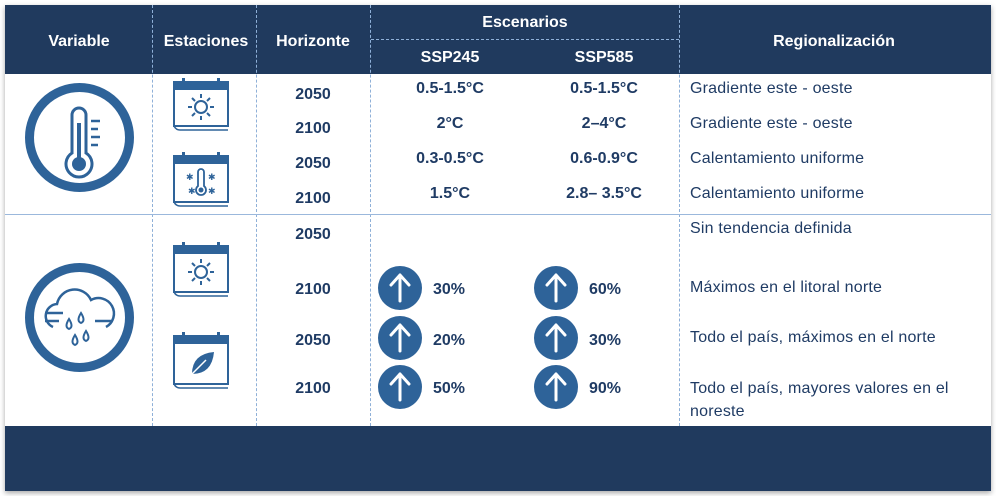  Describe the element at coordinates (498, 458) in the screenshot. I see `table-footer` at that location.